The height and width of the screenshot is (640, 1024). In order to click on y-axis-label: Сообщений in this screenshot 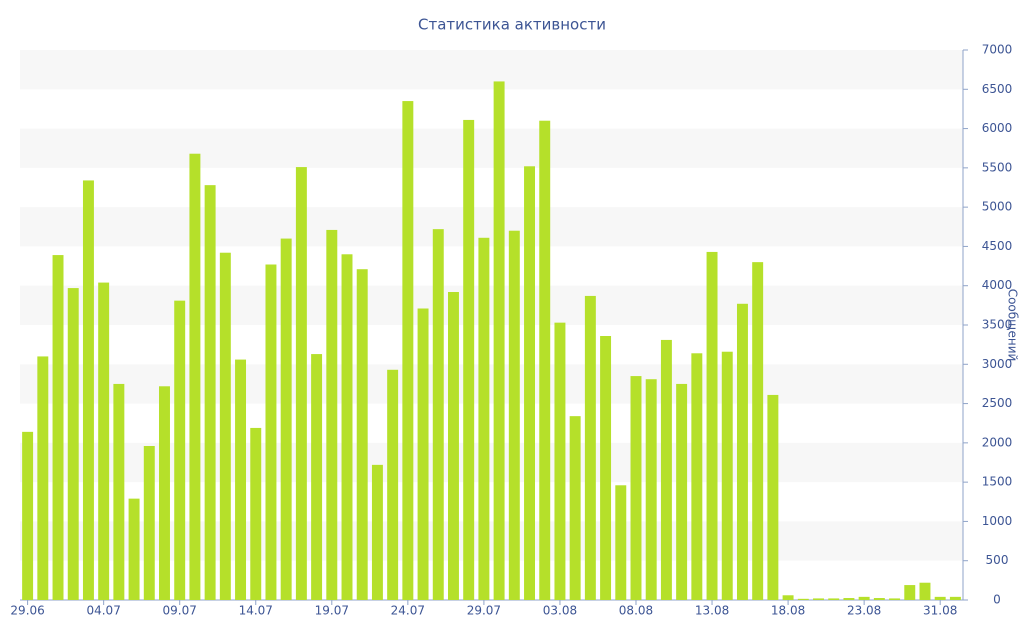, I will do `click(1013, 325)`.